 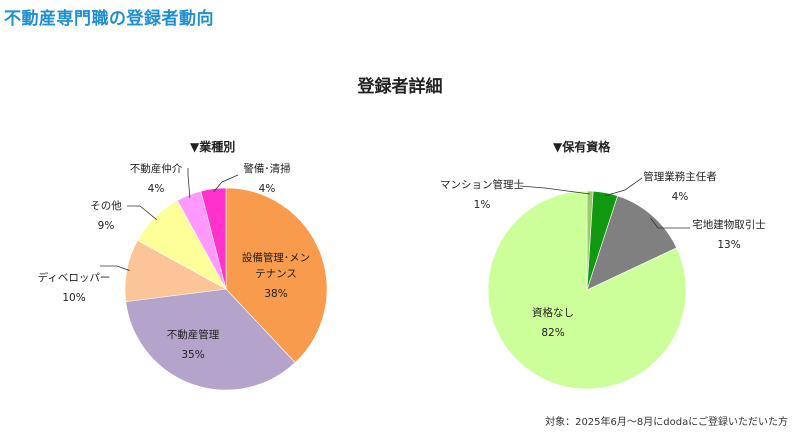 I want to click on slice-value-0-3: 9%, so click(x=106, y=226).